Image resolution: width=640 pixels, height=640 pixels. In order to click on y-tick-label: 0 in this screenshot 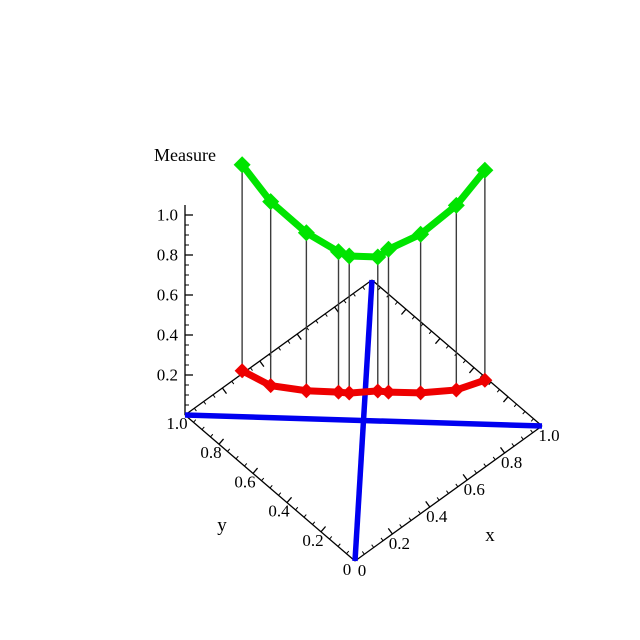, I will do `click(347, 569)`.